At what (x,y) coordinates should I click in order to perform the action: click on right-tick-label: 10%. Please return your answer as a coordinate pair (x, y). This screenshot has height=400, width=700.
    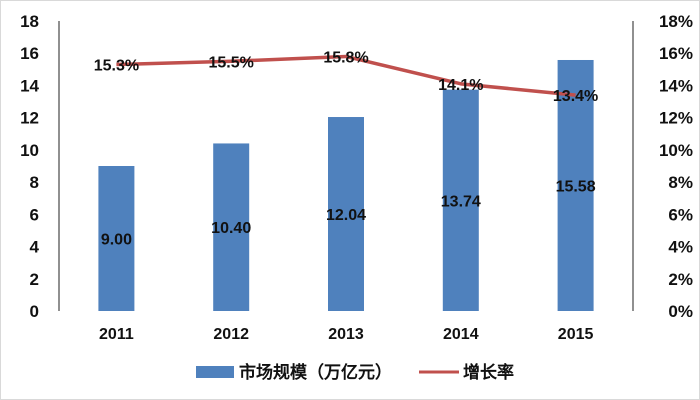
    Looking at the image, I should click on (676, 150).